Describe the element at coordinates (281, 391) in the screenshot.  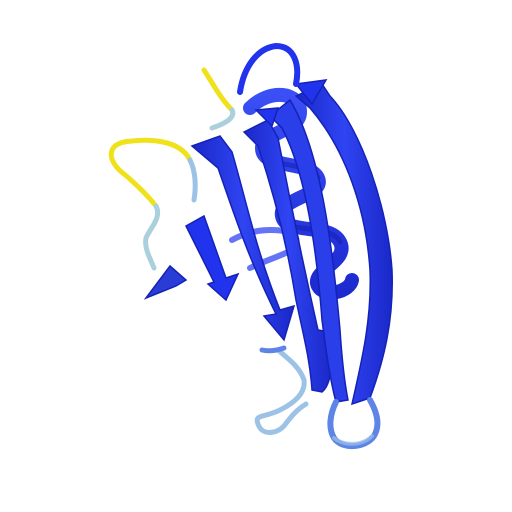
I see `bottom-loop-left` at that location.